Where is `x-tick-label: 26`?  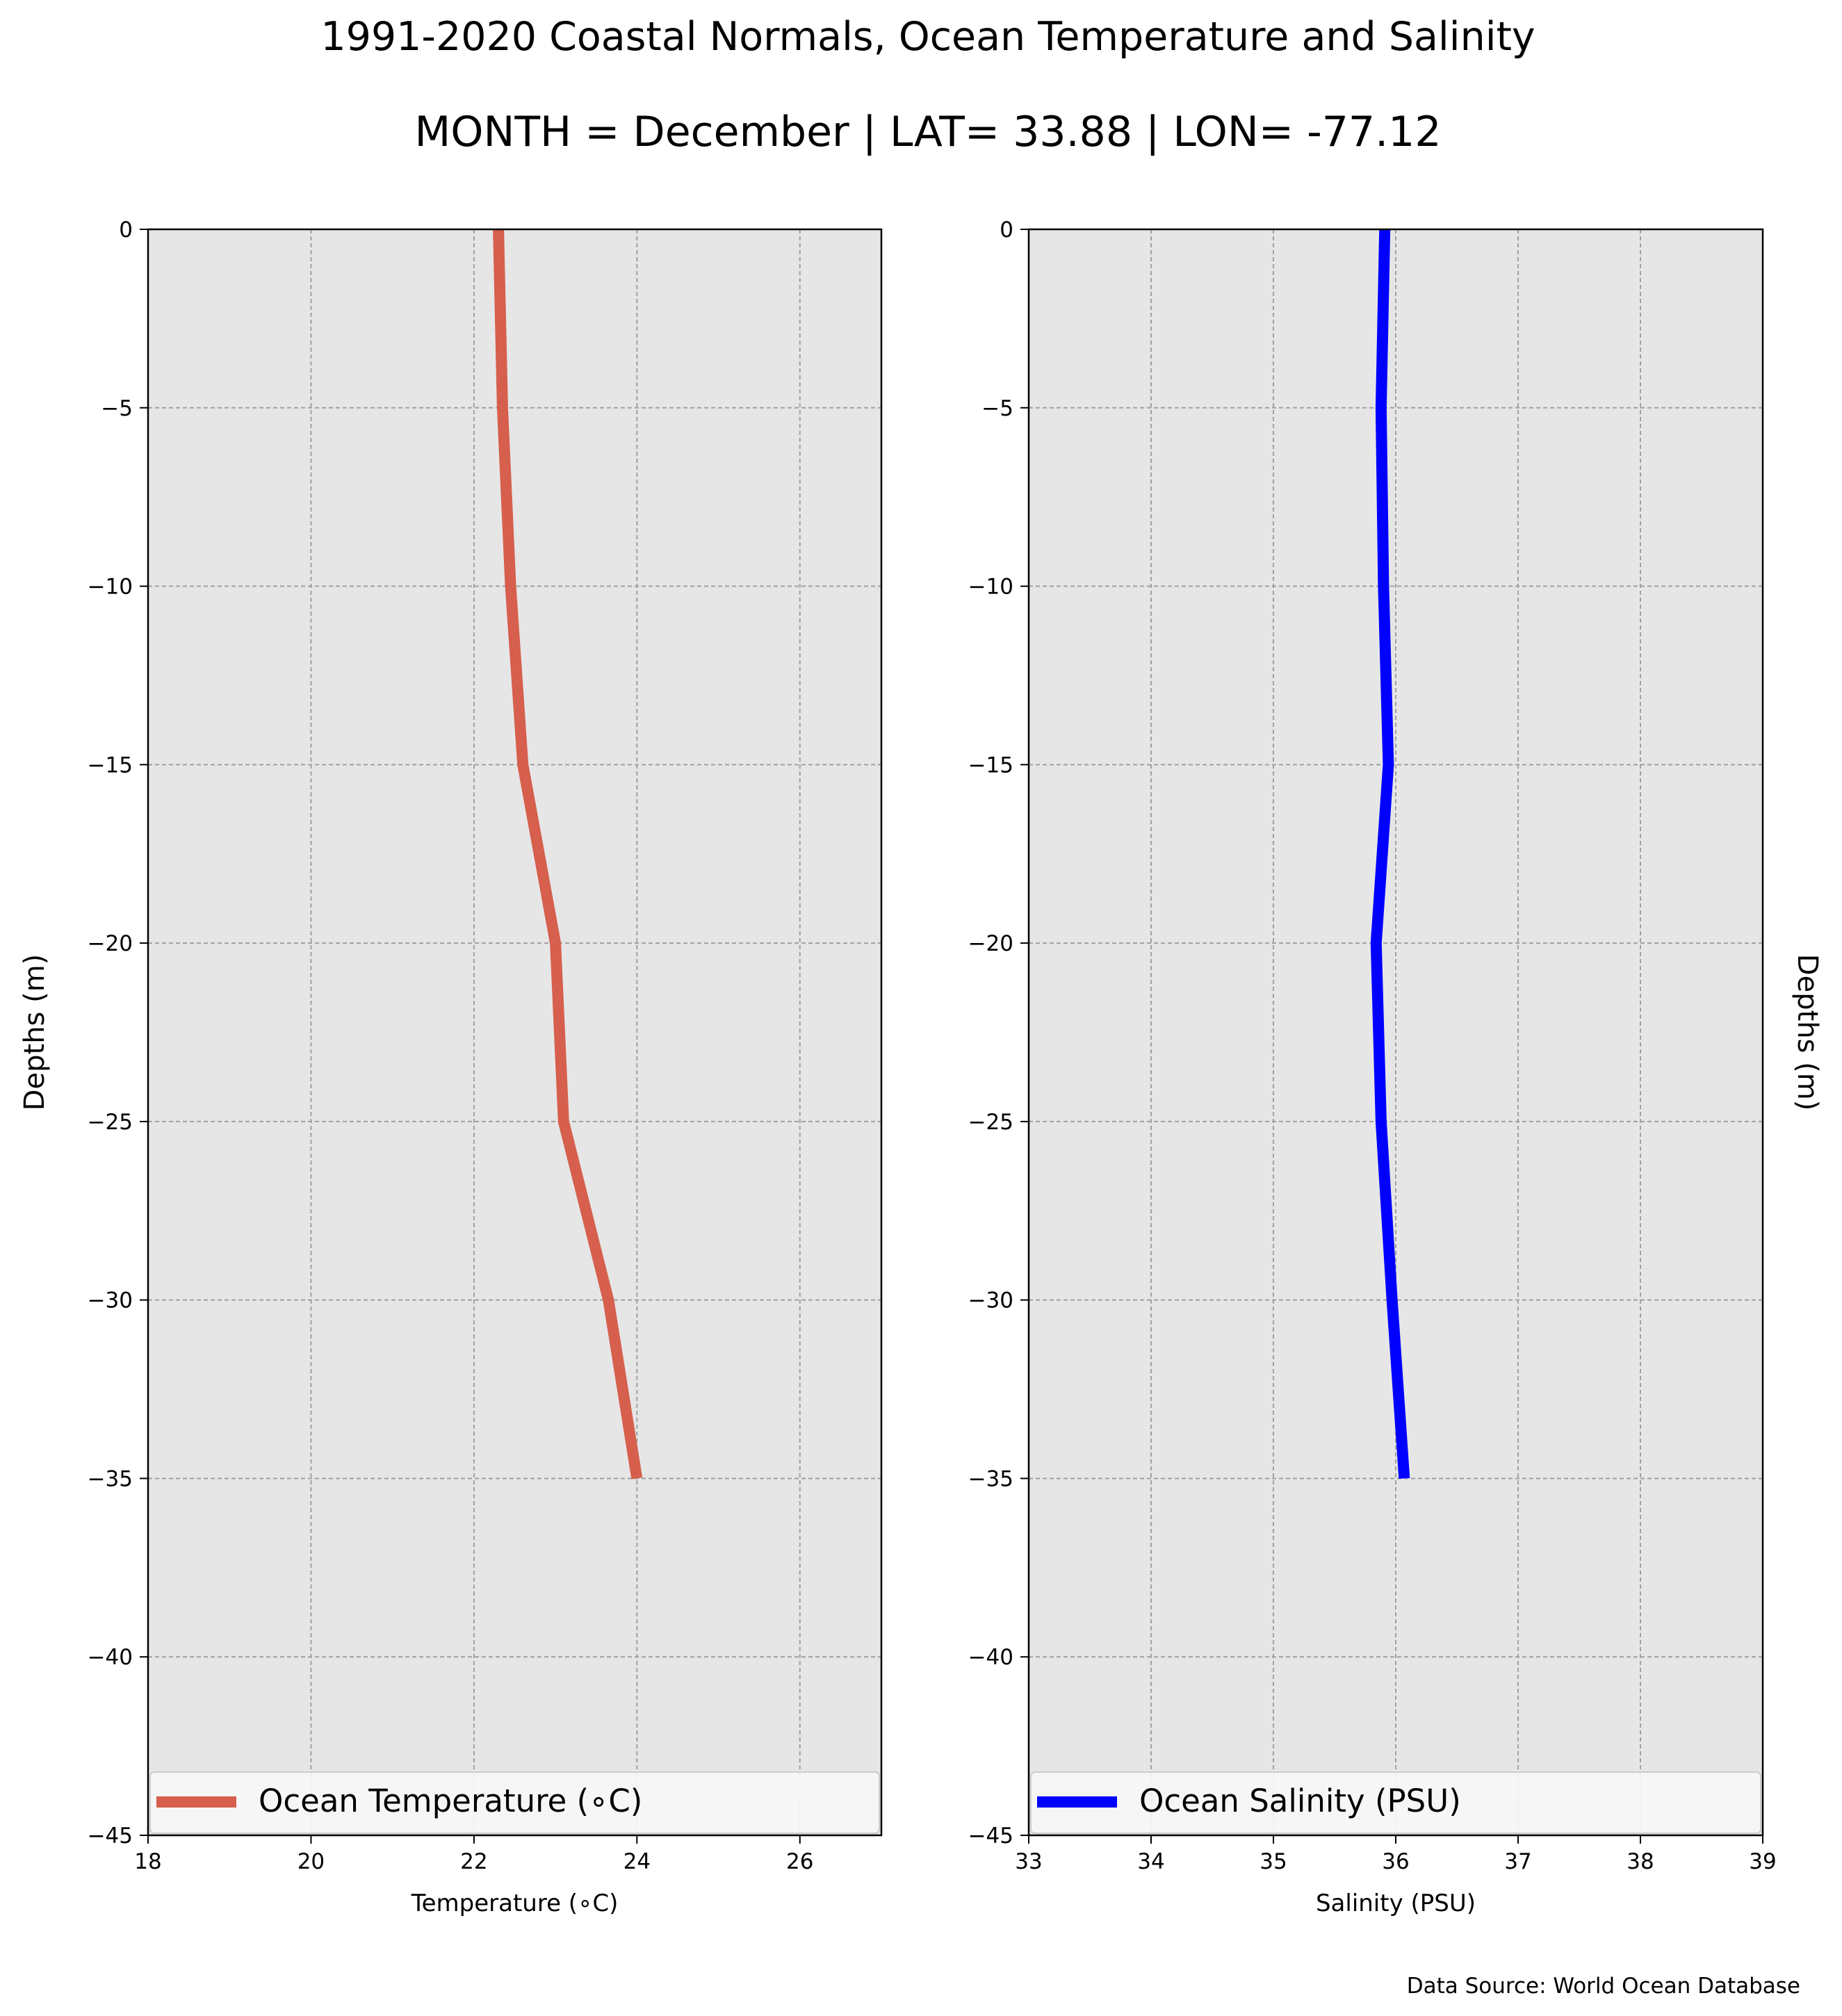 x-tick-label: 26 is located at coordinates (800, 1862).